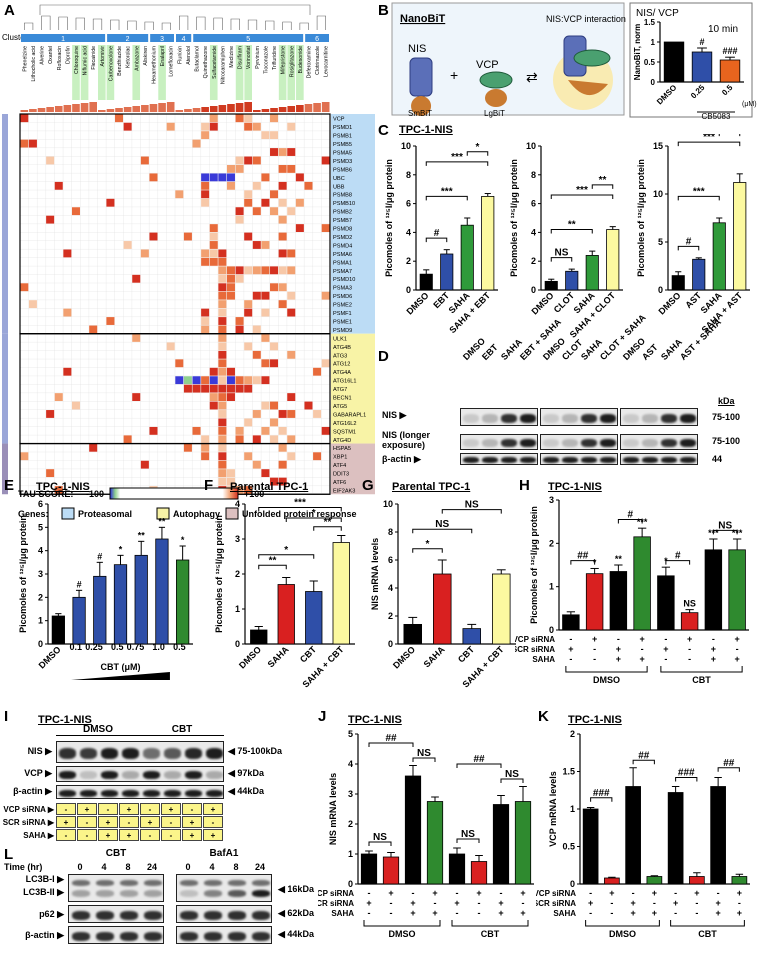 Image resolution: width=757 pixels, height=954 pixels. What do you see at coordinates (142, 535) in the screenshot?
I see `sig-label: **` at bounding box center [142, 535].